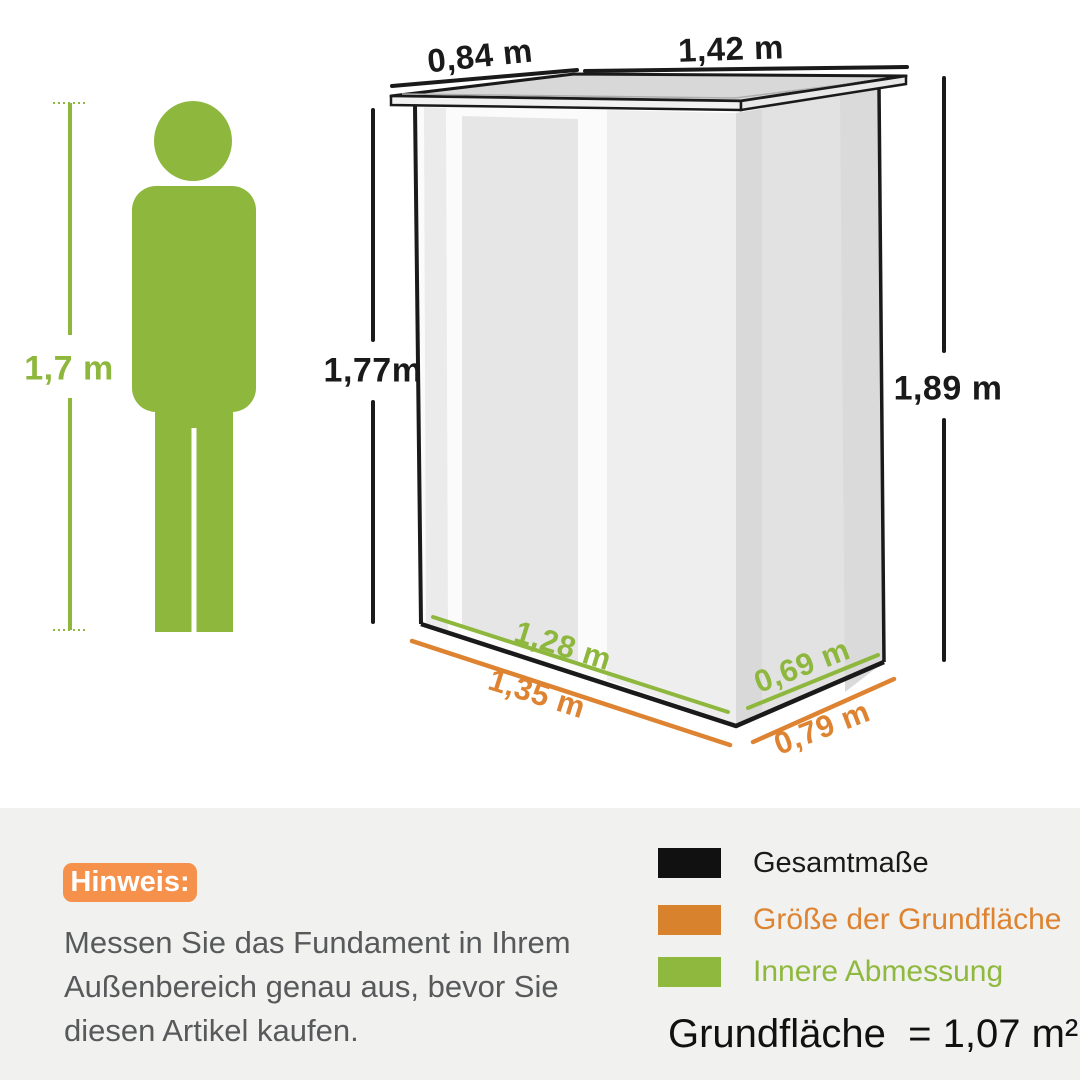  Describe the element at coordinates (907, 919) in the screenshot. I see `legend-label-base: Größe der Grundfläche` at that location.